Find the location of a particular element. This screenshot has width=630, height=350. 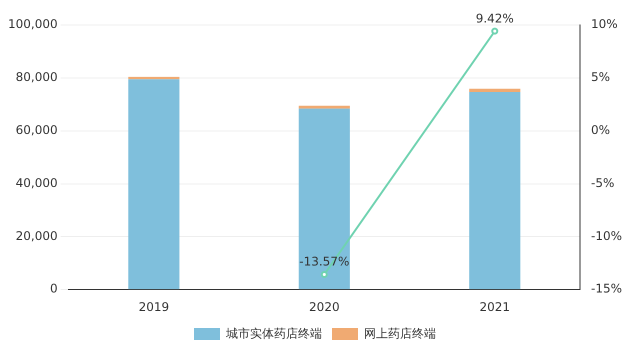

y2-tick-label: 10% is located at coordinates (604, 24).